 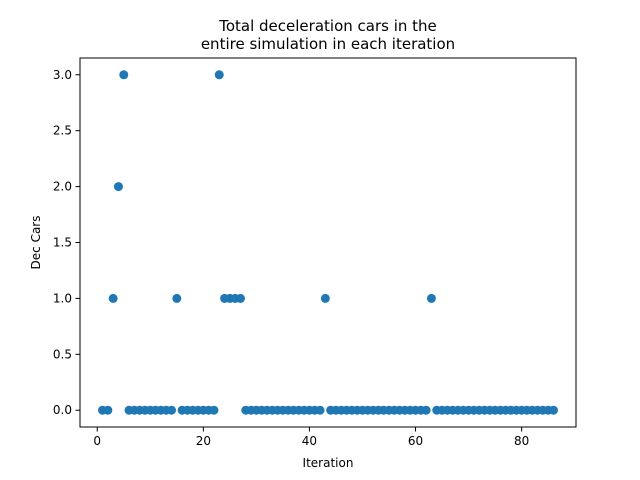 I want to click on y-tick-label: 3.0, so click(x=62, y=75).